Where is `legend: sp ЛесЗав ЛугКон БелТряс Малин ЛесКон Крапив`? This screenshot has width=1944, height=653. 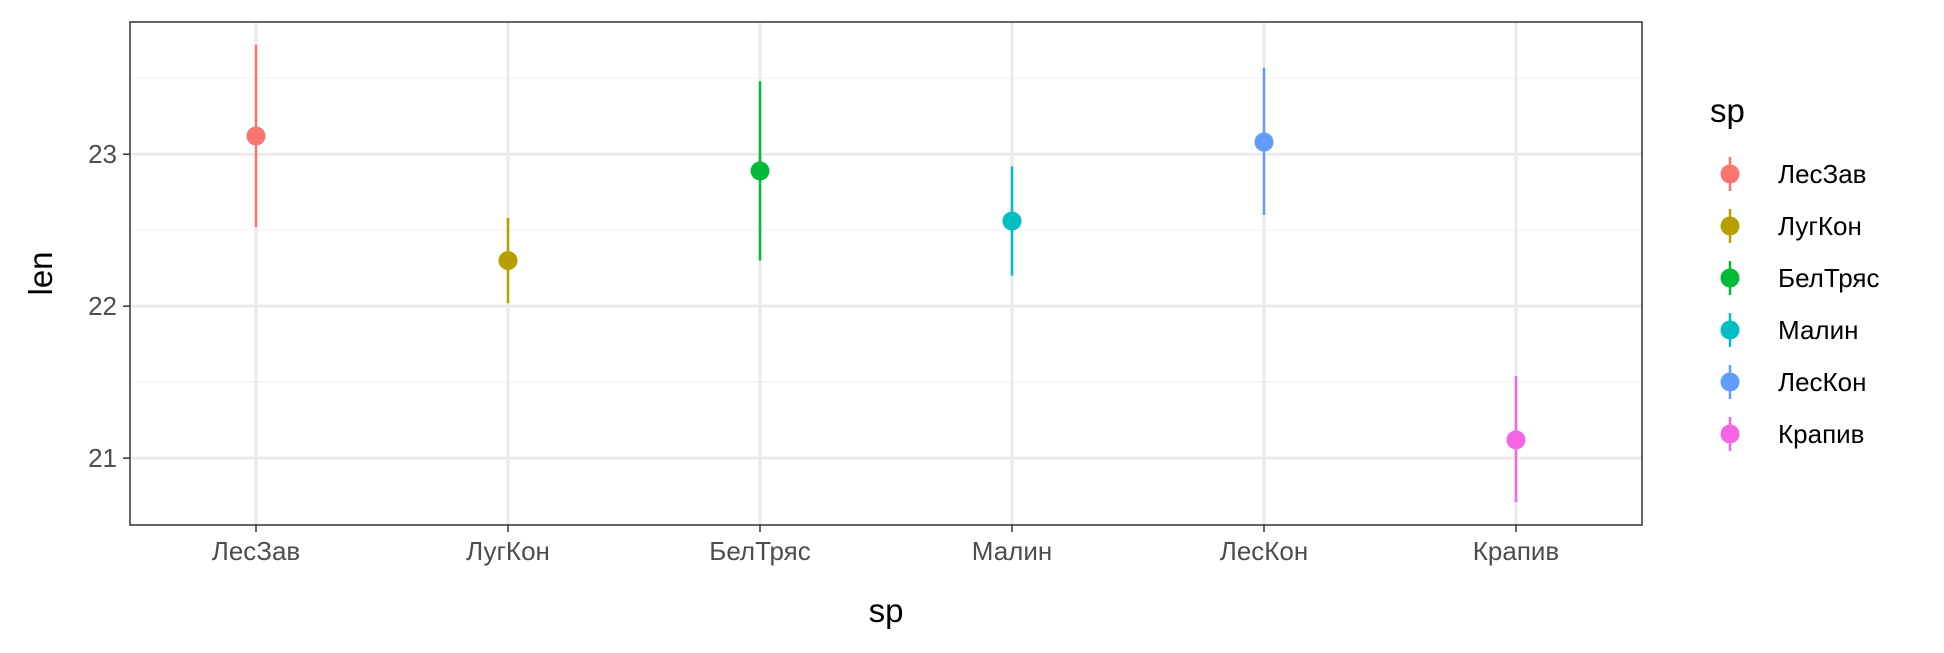
legend: sp ЛесЗав ЛугКон БелТряс Малин ЛесКон Крапив is located at coordinates (1795, 271).